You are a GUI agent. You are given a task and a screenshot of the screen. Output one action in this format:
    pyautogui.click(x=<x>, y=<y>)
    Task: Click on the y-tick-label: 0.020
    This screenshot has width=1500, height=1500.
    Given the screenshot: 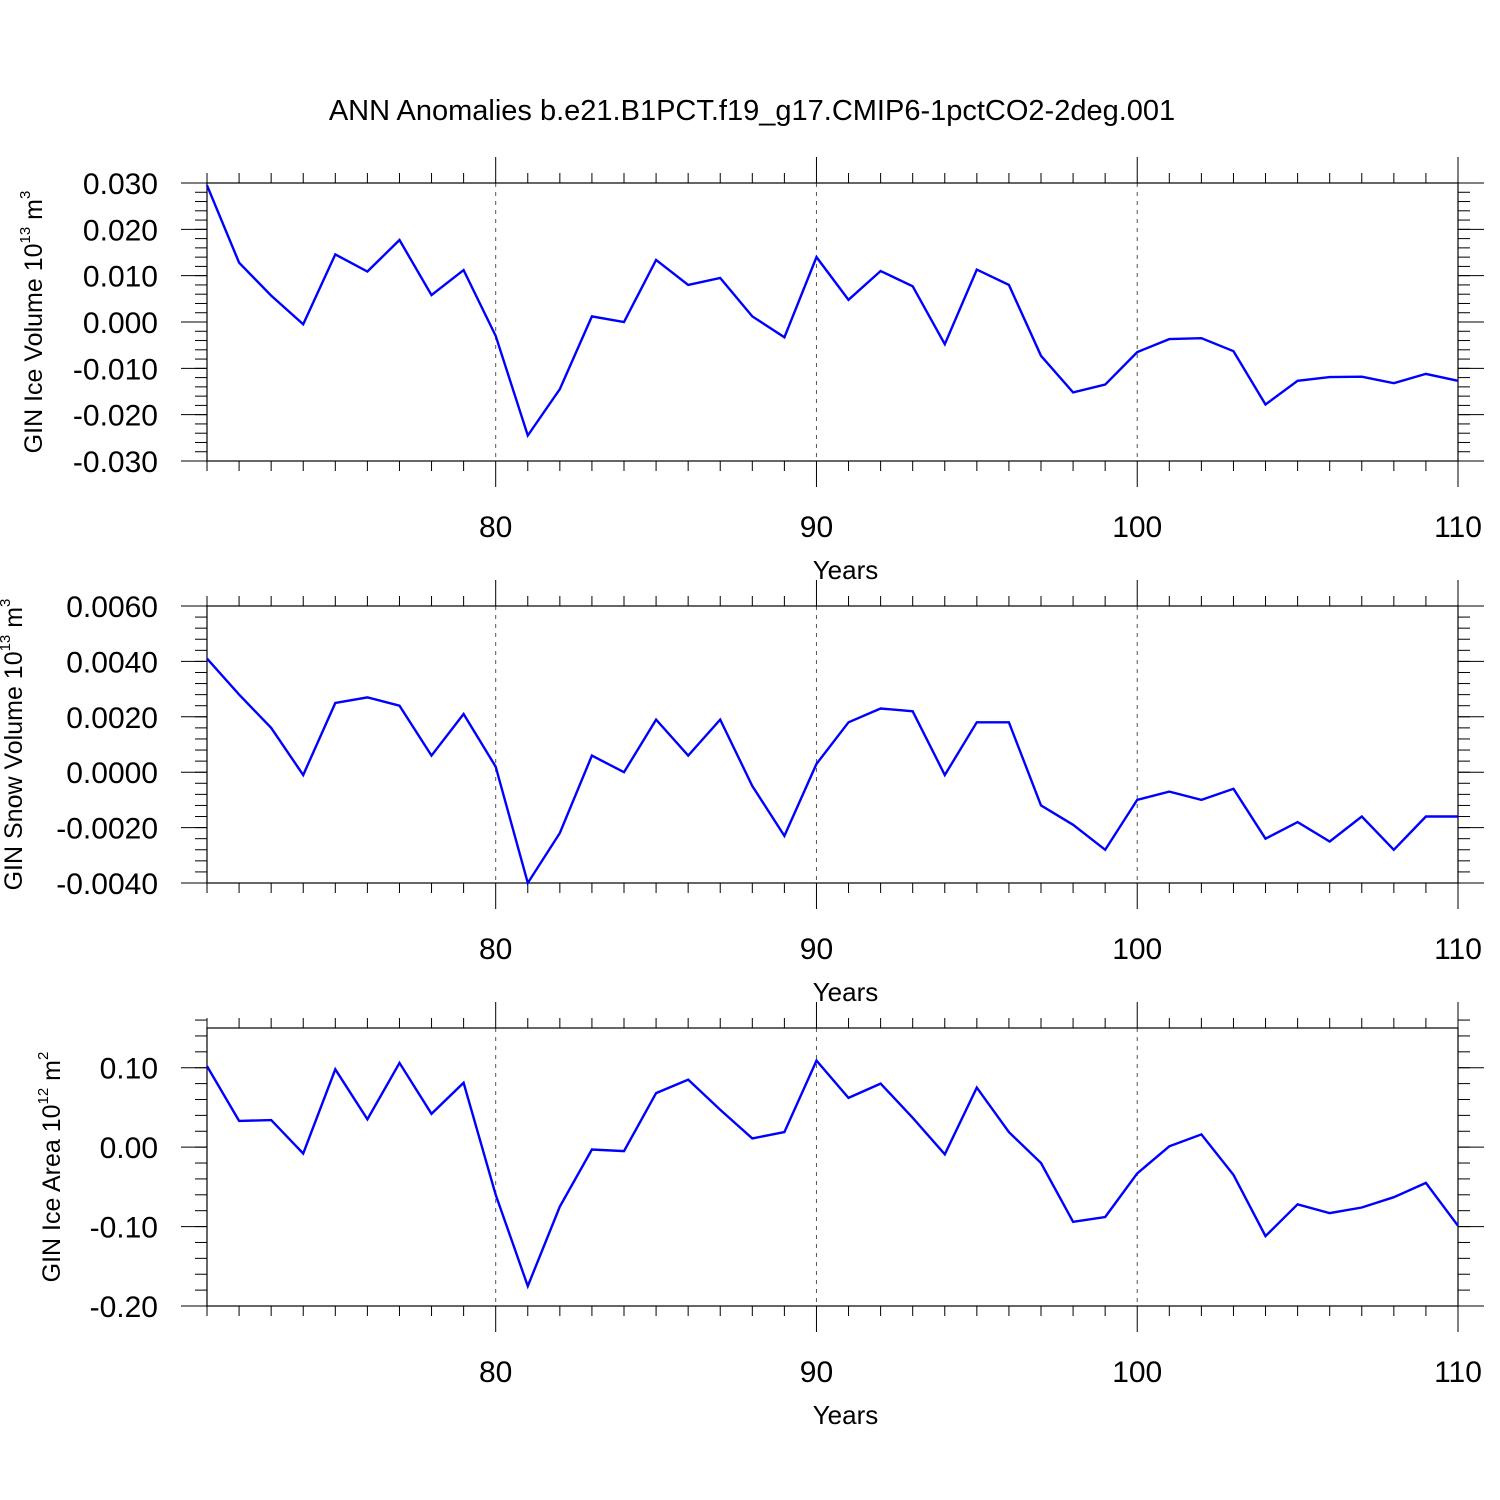 What is the action you would take?
    pyautogui.click(x=120, y=230)
    